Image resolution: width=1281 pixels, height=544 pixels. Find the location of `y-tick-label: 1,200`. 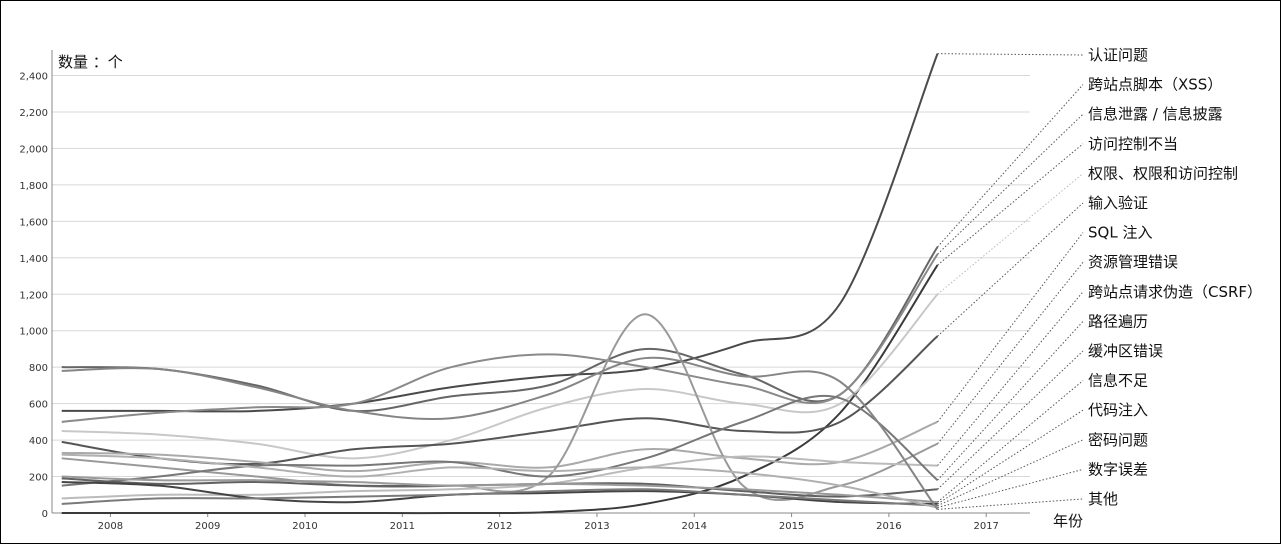

y-tick-label: 1,200 is located at coordinates (33, 295).